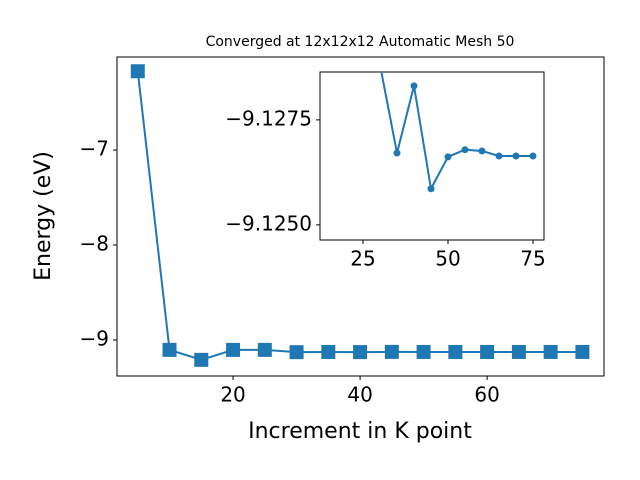 The width and height of the screenshot is (640, 480). Describe the element at coordinates (94, 149) in the screenshot. I see `y-tick-label: −7` at that location.